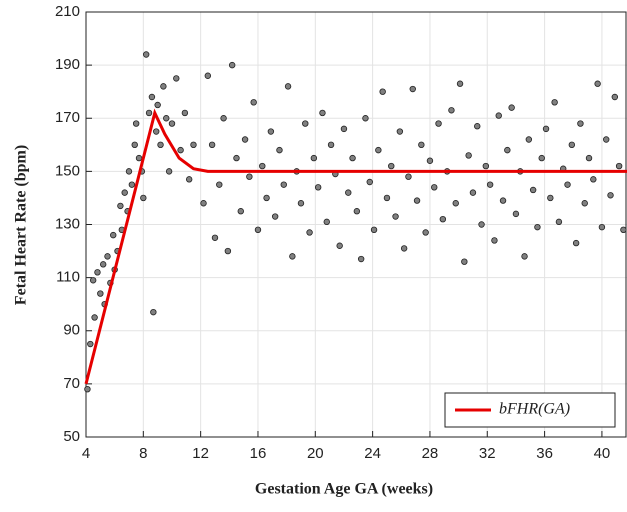 The height and width of the screenshot is (512, 627). I want to click on x-tick-label: 24, so click(372, 453).